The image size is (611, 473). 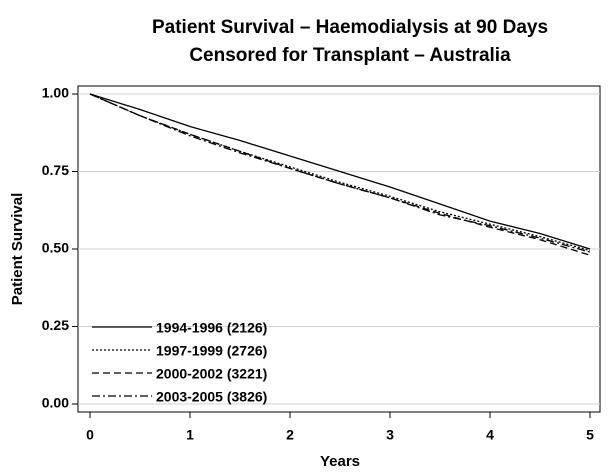 What do you see at coordinates (55, 248) in the screenshot?
I see `y-tick-label: 0.50` at bounding box center [55, 248].